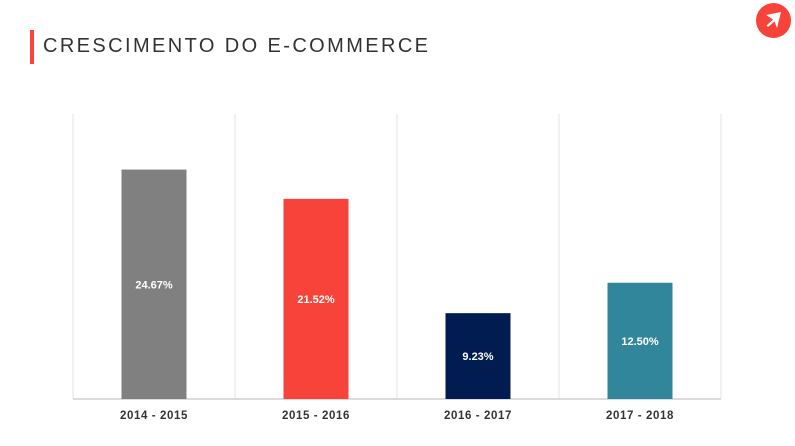 The height and width of the screenshot is (446, 795). I want to click on data-label: 24.67%, so click(154, 285).